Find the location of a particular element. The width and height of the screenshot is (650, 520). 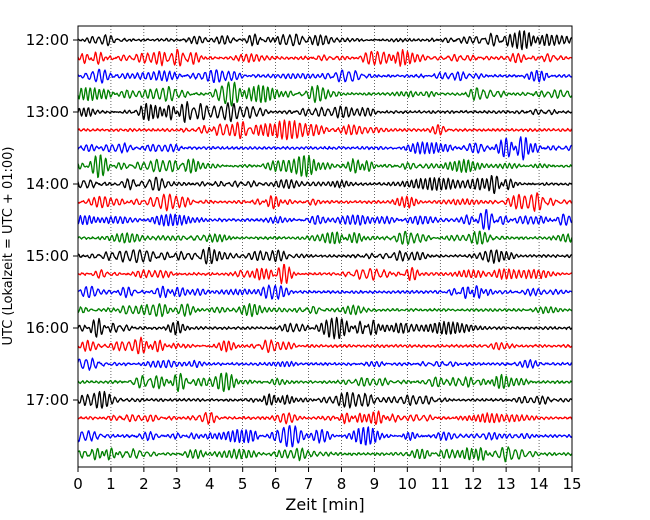

x-tick-label: 9 is located at coordinates (375, 484).